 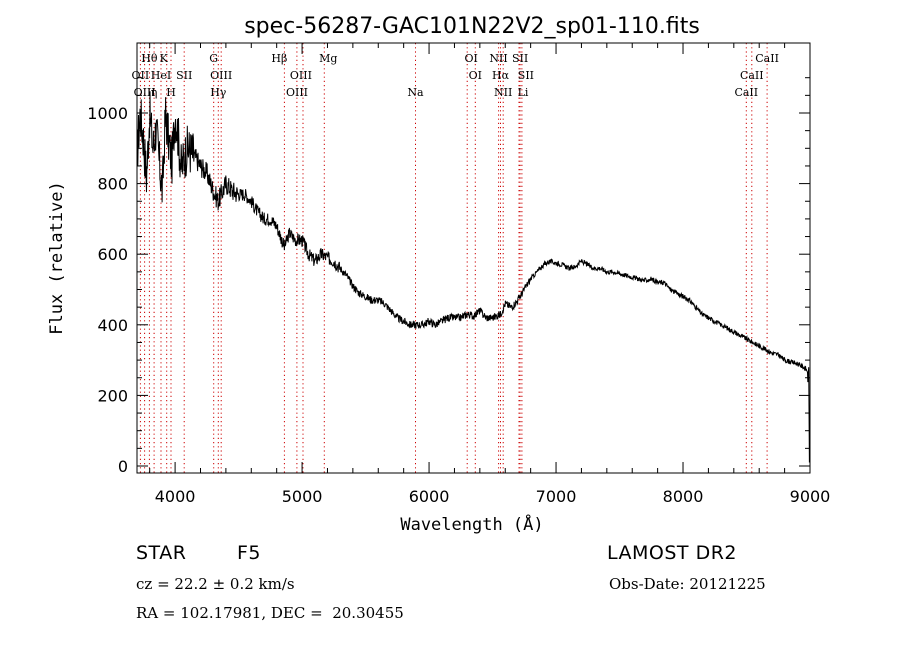 I want to click on chart-title: spec-56287-GAC101N22V2_sp01-110.fits, so click(x=472, y=26).